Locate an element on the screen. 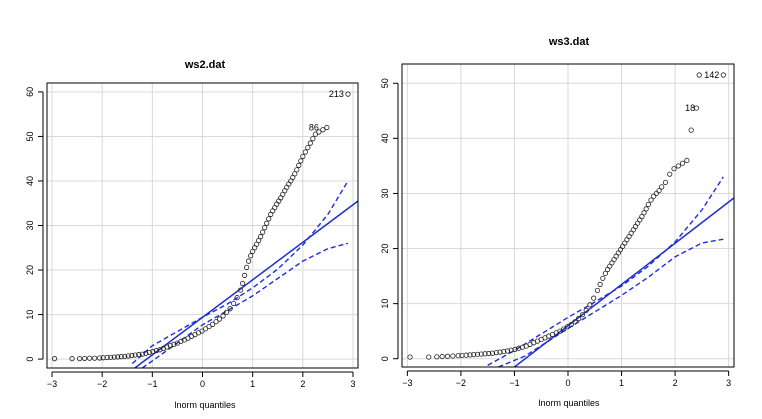 This screenshot has width=762, height=419. point-label: 18 is located at coordinates (690, 108).